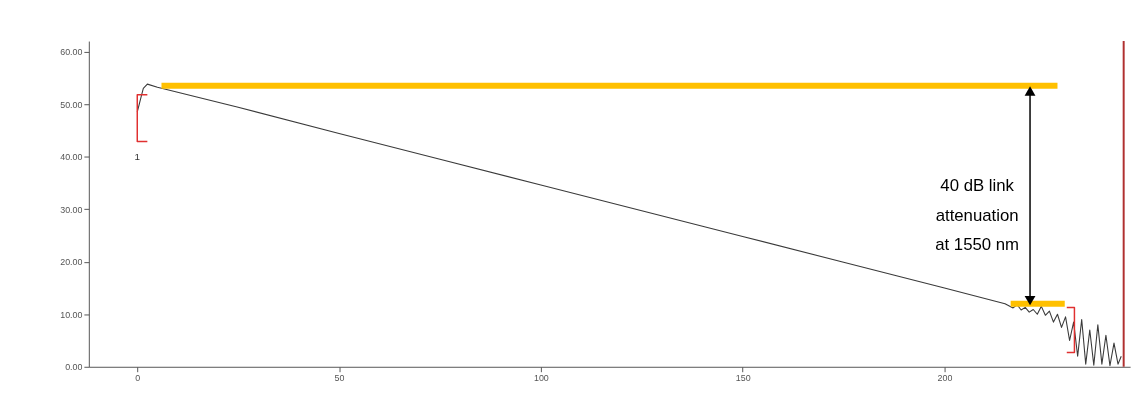 This screenshot has width=1140, height=403. I want to click on x-tick-label: 50, so click(339, 378).